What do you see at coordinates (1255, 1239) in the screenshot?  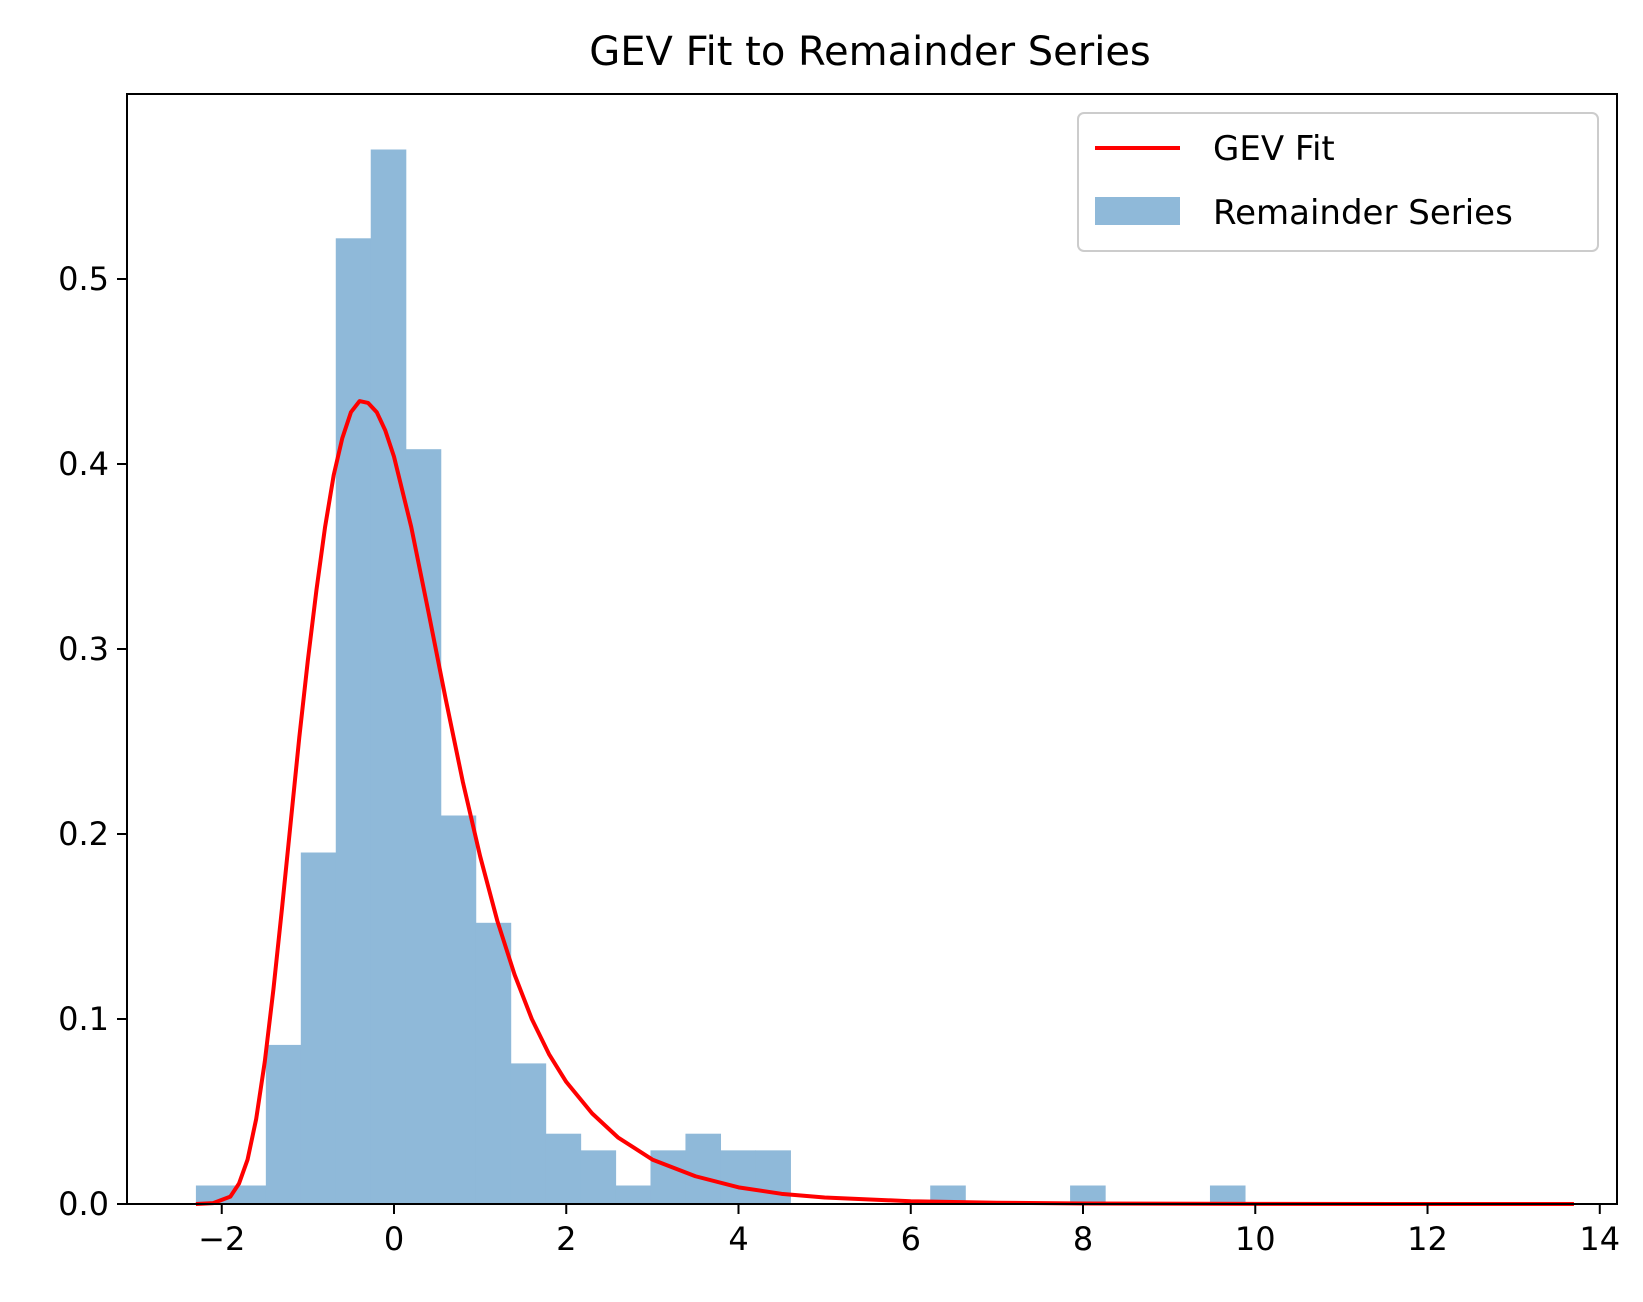 I see `x-tick-label: 10` at bounding box center [1255, 1239].